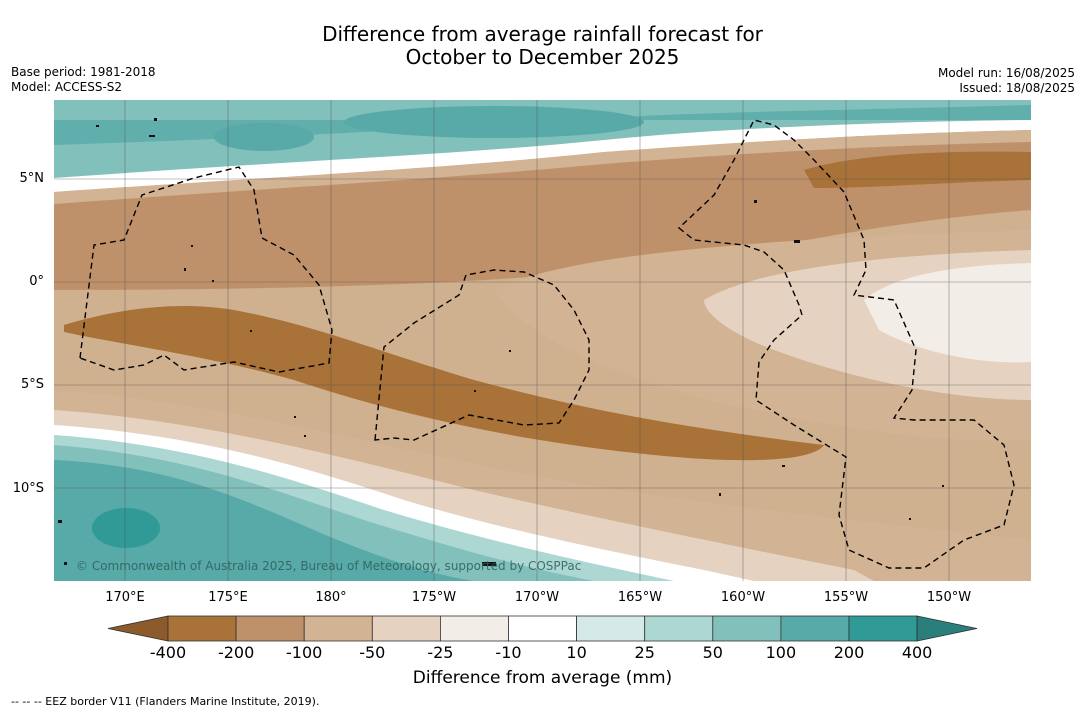 This screenshot has width=1085, height=713. What do you see at coordinates (1006, 73) in the screenshot?
I see `model-run: Model run: 16/08/2025` at bounding box center [1006, 73].